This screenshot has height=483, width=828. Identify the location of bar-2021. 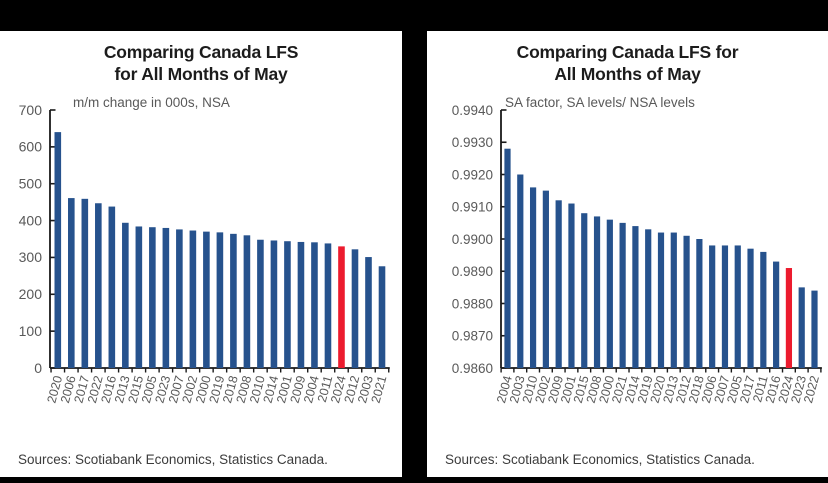
(382, 317).